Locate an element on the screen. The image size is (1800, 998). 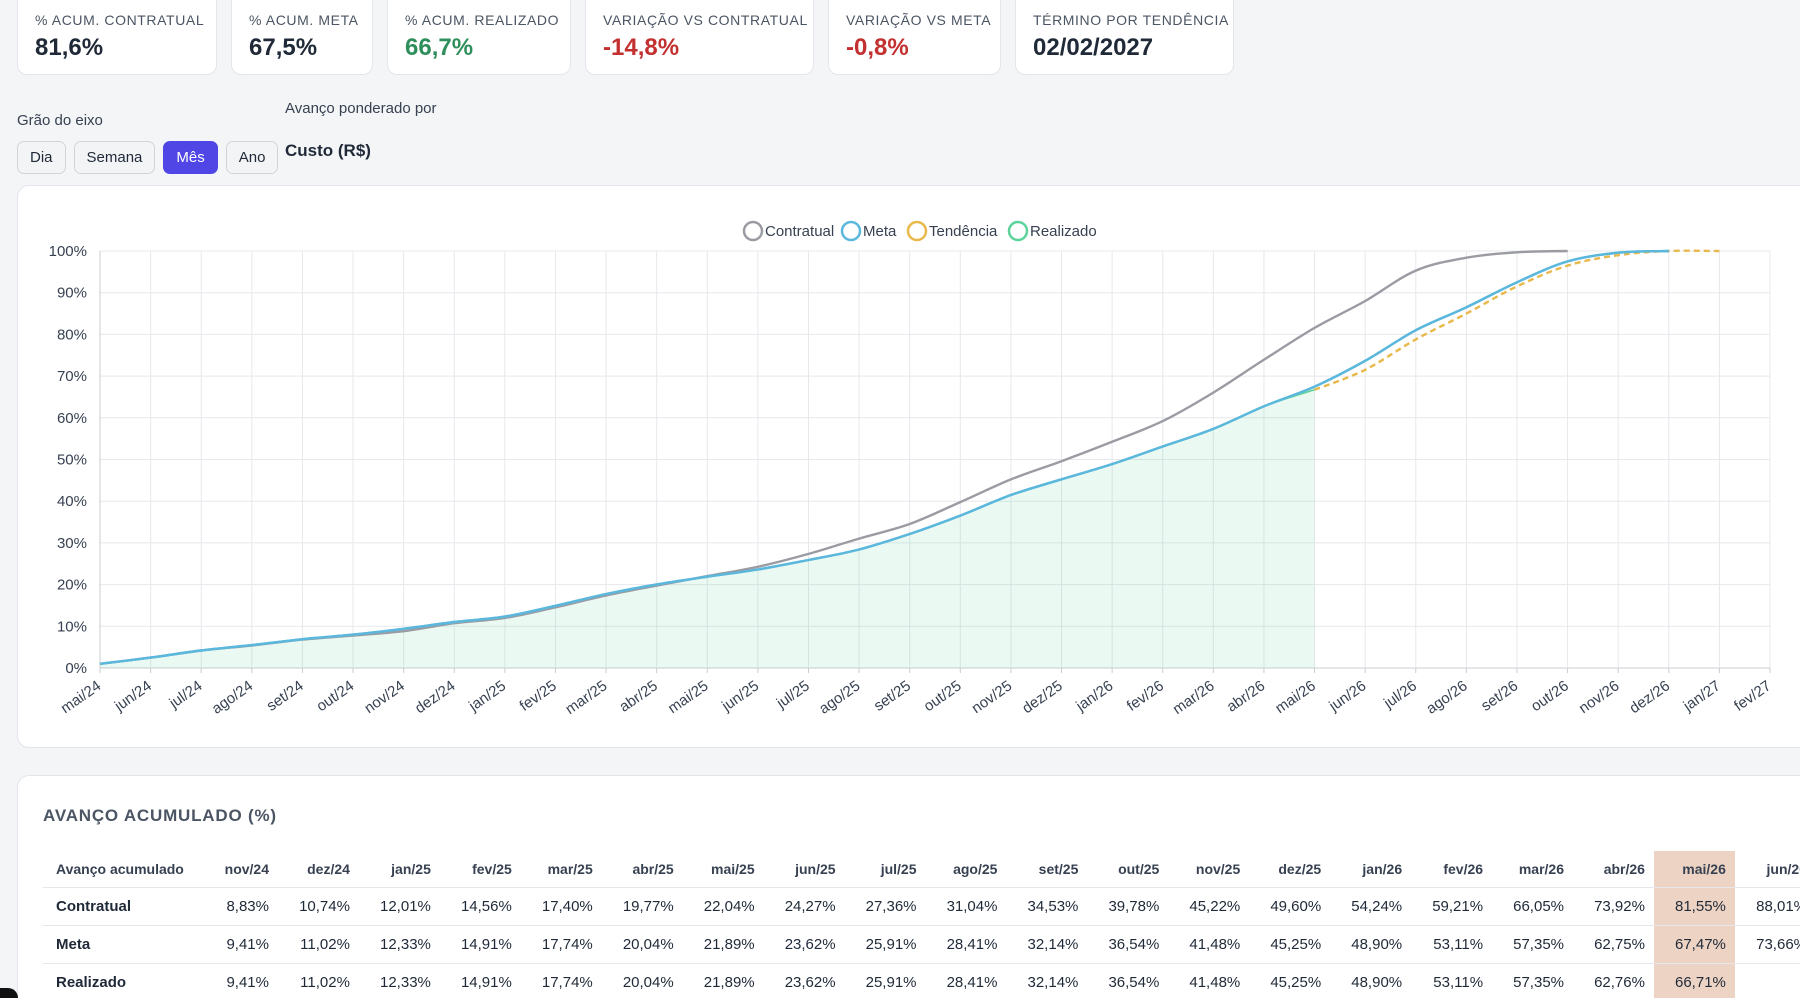
table-cell: 66,71% is located at coordinates (1694, 980).